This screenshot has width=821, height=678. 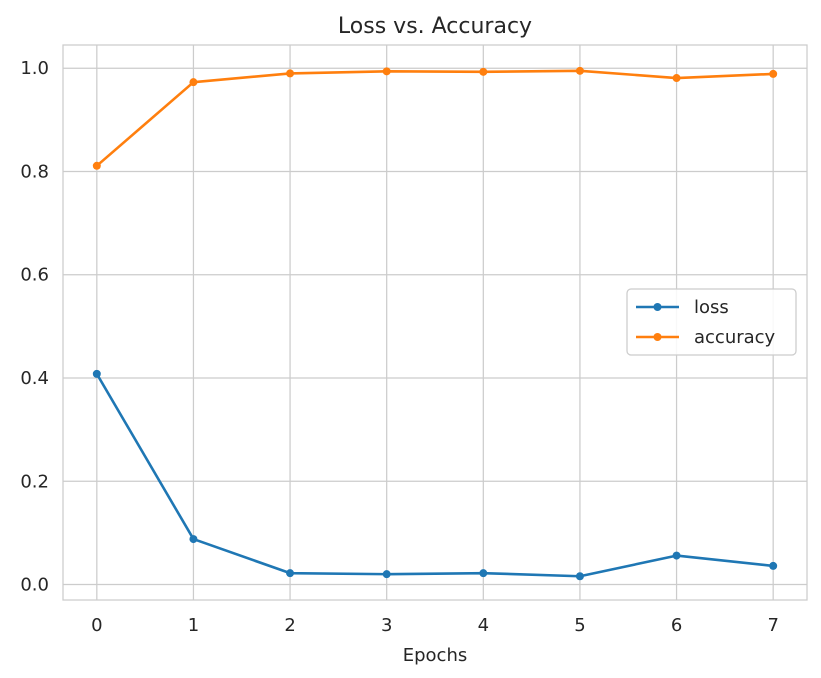 I want to click on y-tick-label: 0.6, so click(x=34, y=275).